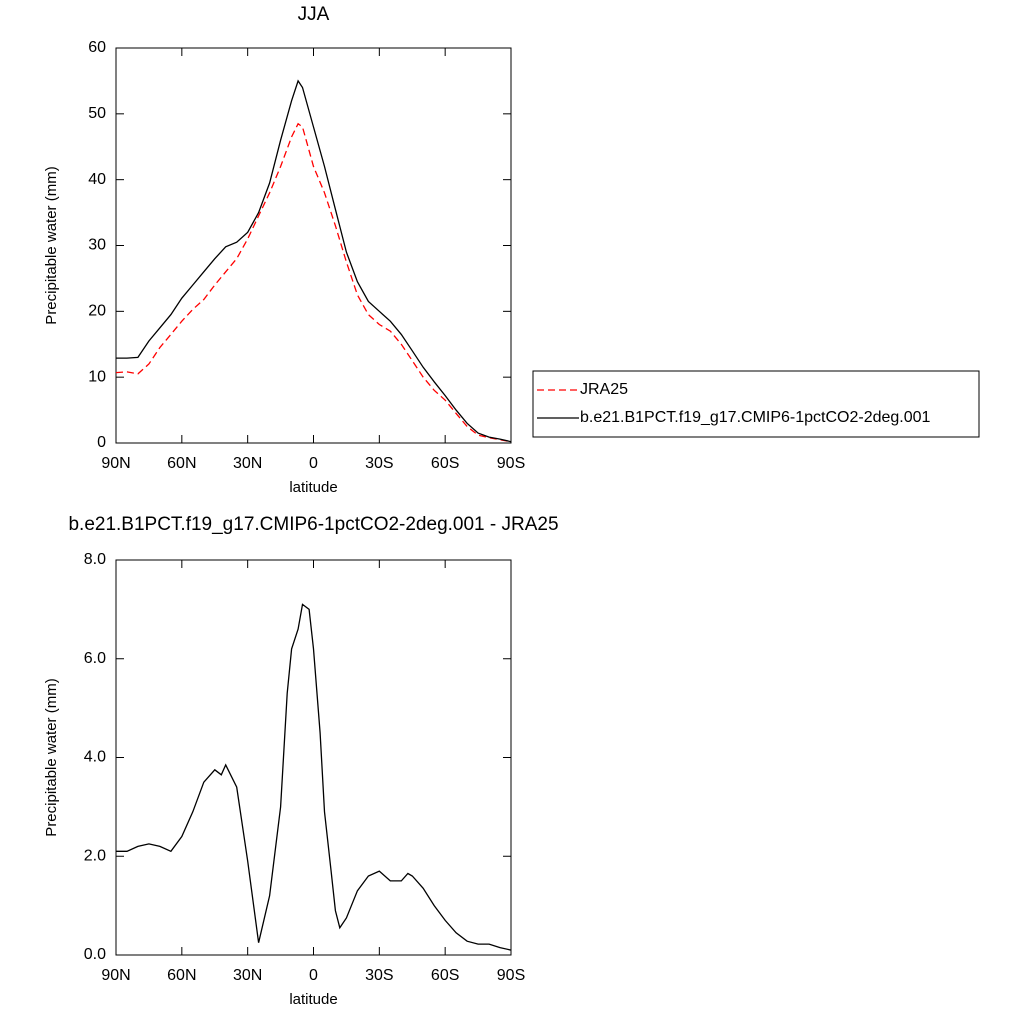 Image resolution: width=1024 pixels, height=1024 pixels. What do you see at coordinates (95, 559) in the screenshot?
I see `y-tick-label: 8.0` at bounding box center [95, 559].